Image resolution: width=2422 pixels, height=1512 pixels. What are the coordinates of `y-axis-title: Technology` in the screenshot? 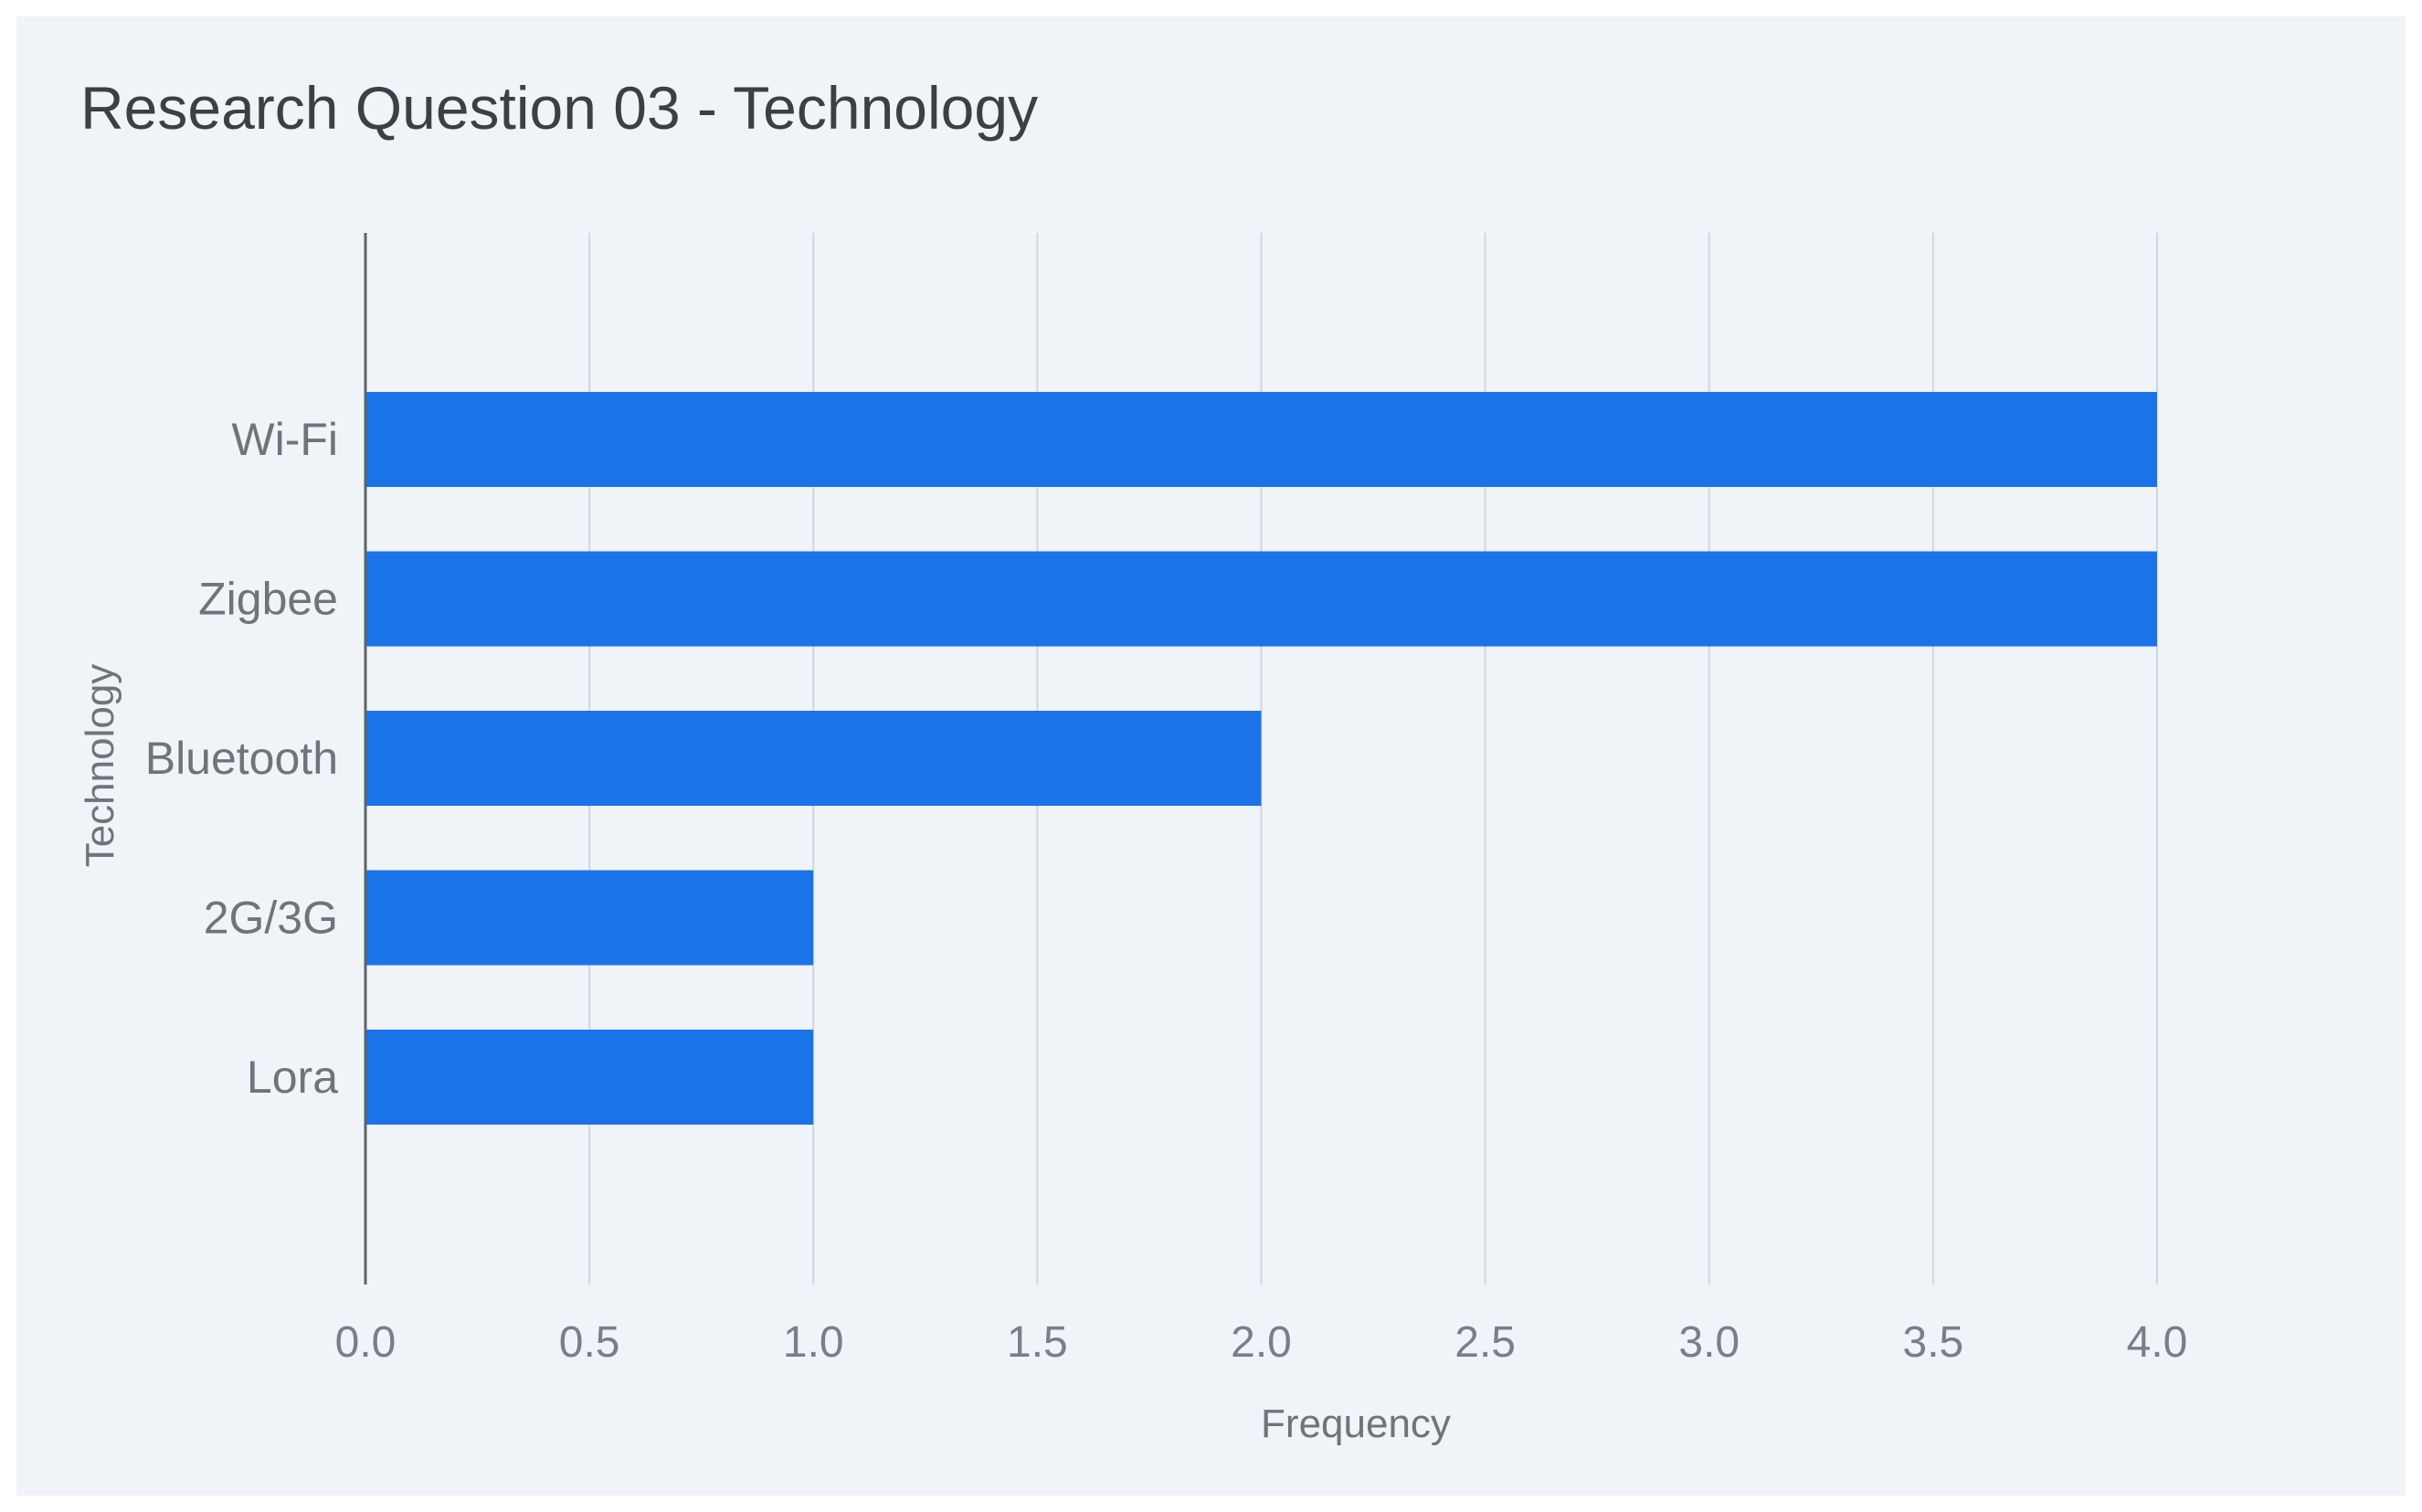 It's located at (100, 766).